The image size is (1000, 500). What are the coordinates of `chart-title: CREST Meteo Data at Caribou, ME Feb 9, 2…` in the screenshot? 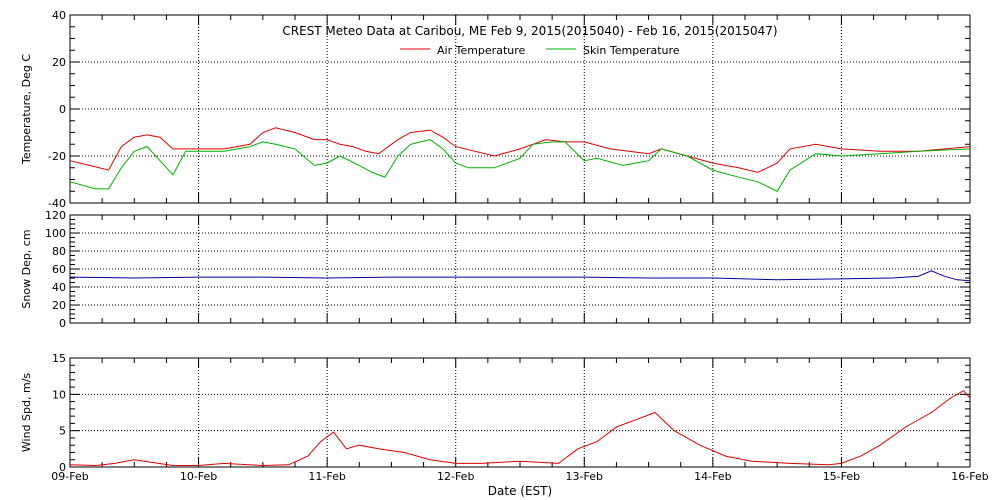 It's located at (529, 31).